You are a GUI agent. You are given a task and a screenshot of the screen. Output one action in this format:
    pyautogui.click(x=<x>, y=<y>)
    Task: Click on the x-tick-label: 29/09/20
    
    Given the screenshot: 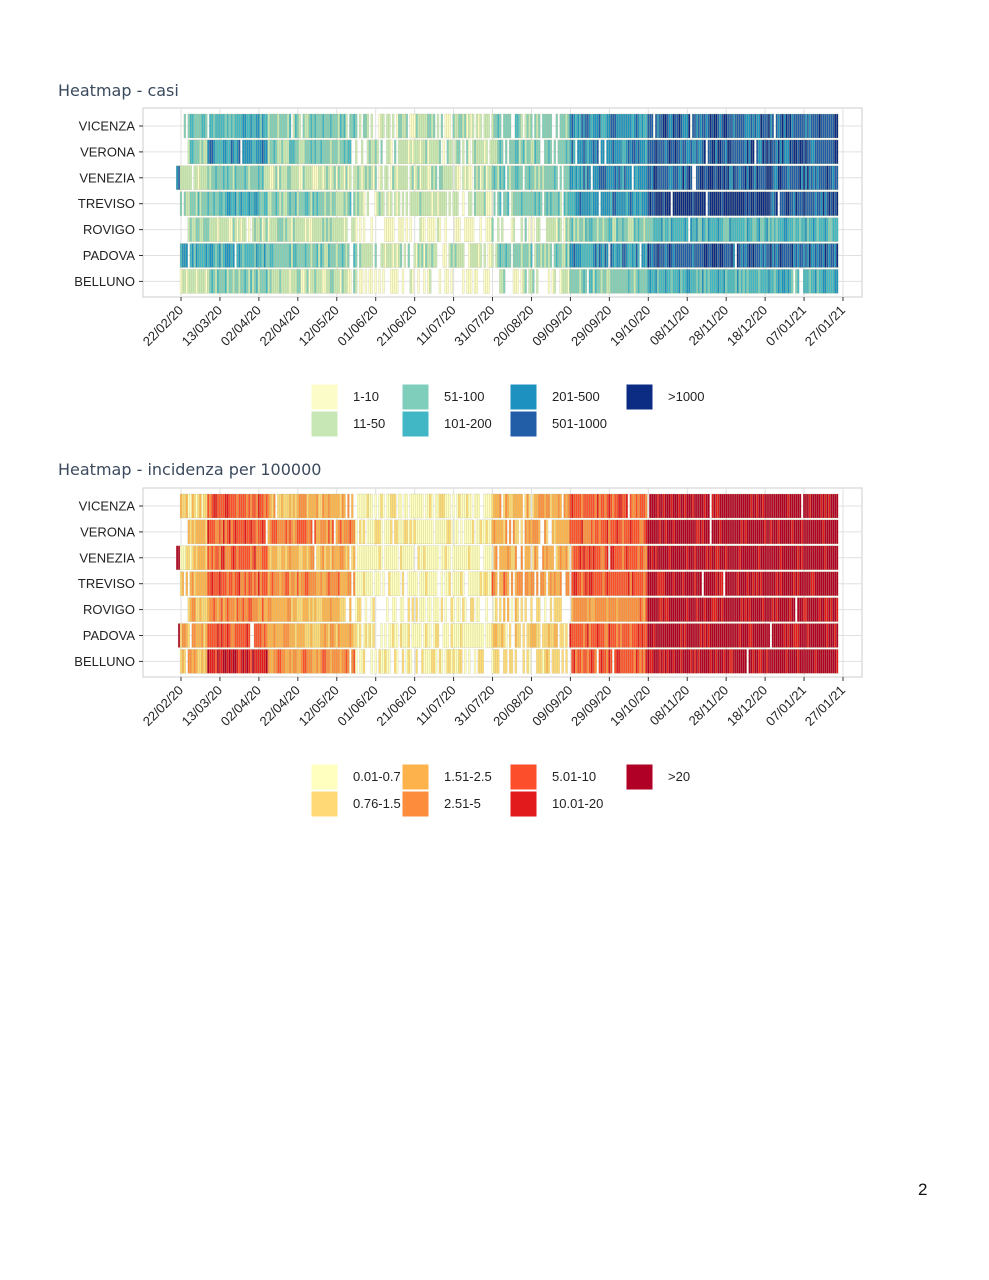 What is the action you would take?
    pyautogui.click(x=591, y=706)
    